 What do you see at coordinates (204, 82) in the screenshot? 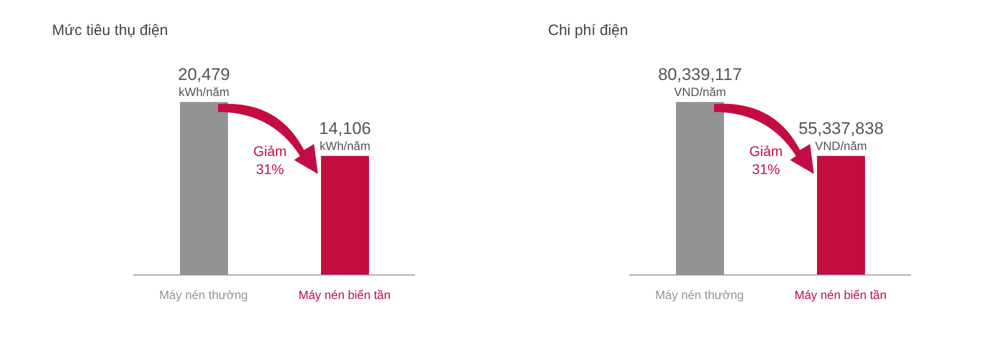
I see `data-label: 20,479 kWh/năm` at bounding box center [204, 82].